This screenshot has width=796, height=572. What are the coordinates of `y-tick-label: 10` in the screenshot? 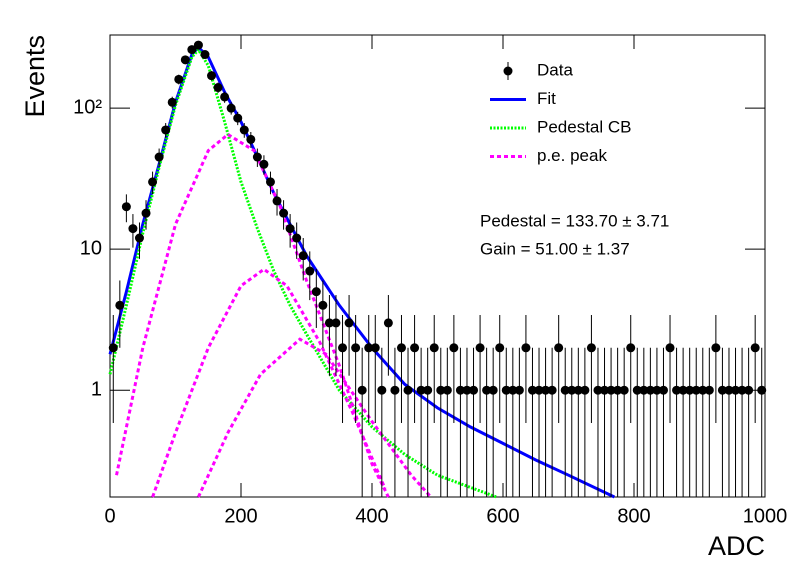 It's located at (91, 248).